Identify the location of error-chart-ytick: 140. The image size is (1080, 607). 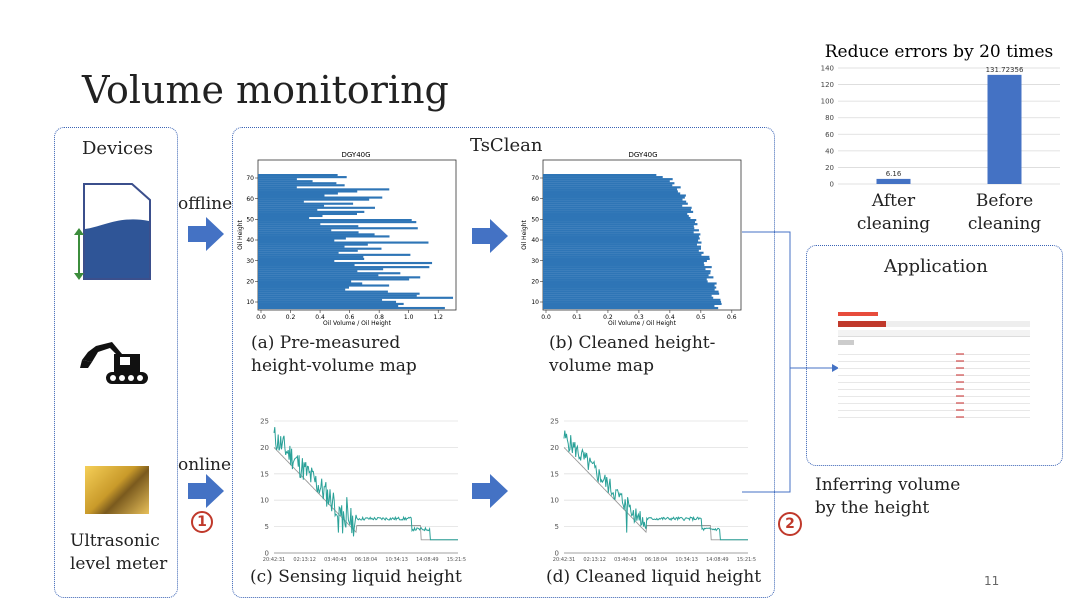
(827, 69).